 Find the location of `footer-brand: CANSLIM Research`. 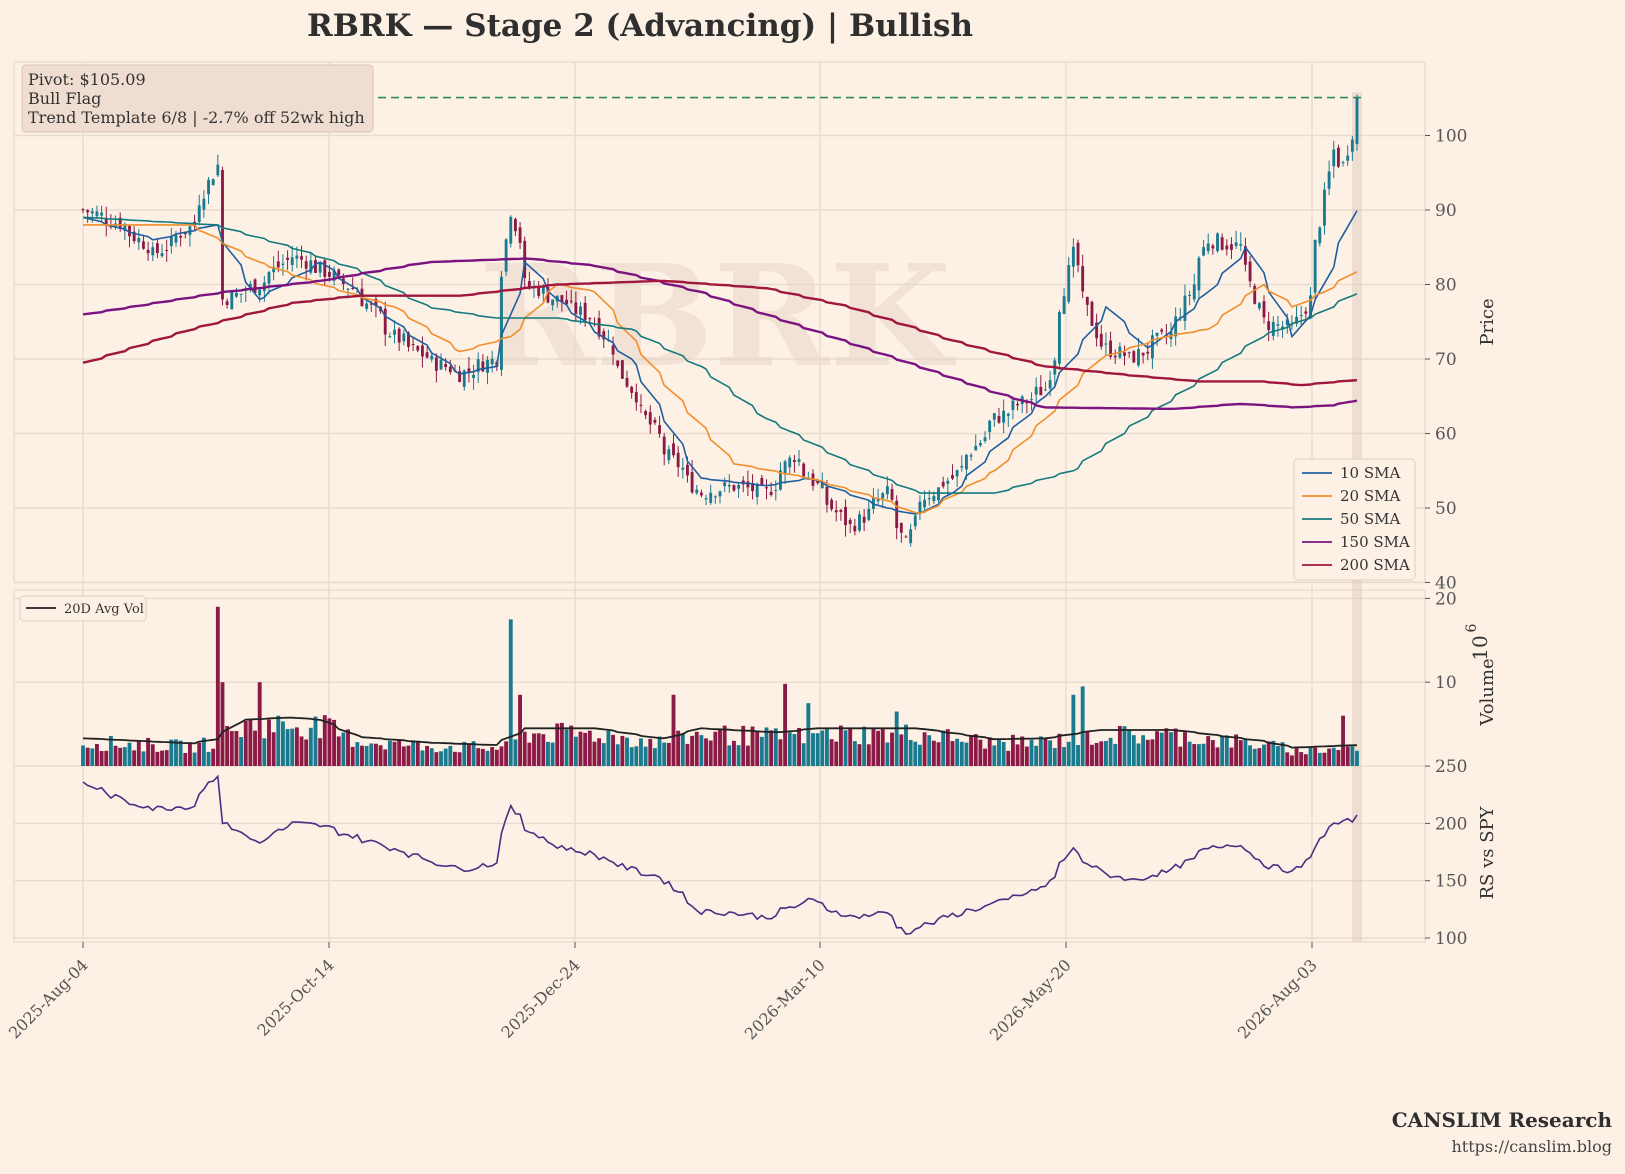

footer-brand: CANSLIM Research is located at coordinates (1502, 1120).